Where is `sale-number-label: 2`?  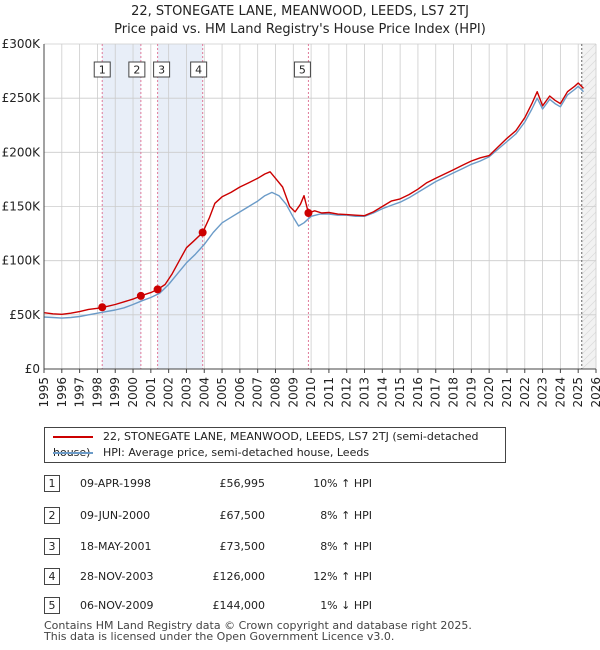 sale-number-label: 2 is located at coordinates (136, 70).